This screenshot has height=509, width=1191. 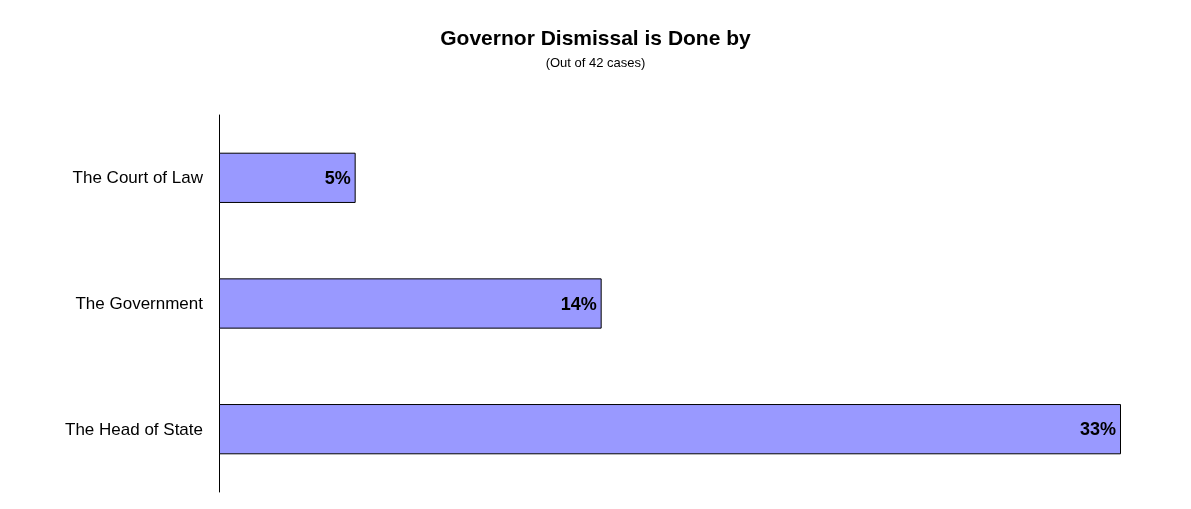 I want to click on y-tick-label: The Court of Law, so click(x=138, y=178).